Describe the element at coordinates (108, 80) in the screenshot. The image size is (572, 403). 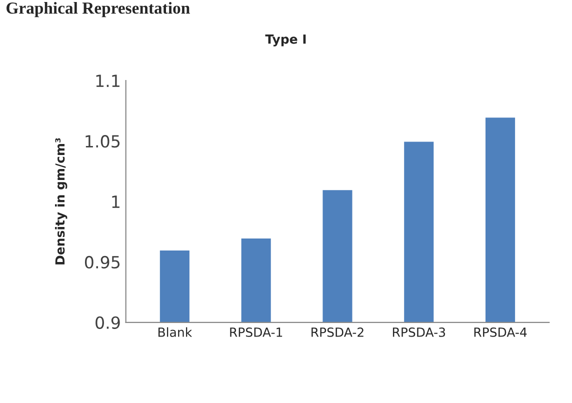
I see `y-tick-label: 1.1` at that location.